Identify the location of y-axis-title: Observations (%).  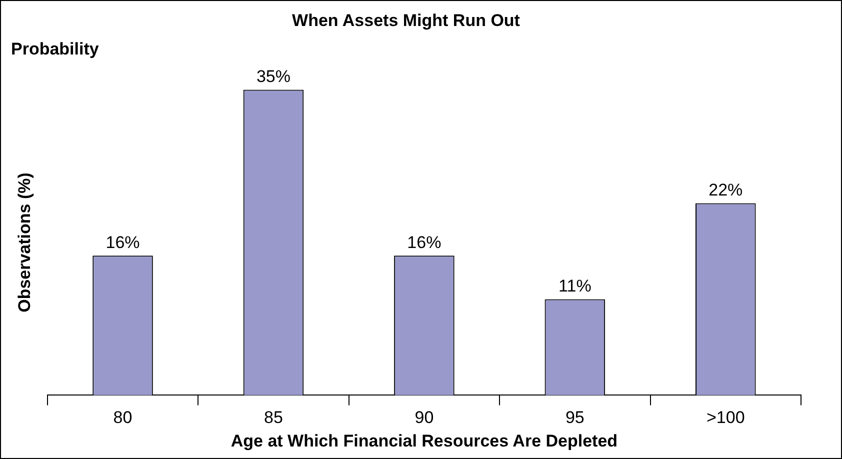
(24, 242).